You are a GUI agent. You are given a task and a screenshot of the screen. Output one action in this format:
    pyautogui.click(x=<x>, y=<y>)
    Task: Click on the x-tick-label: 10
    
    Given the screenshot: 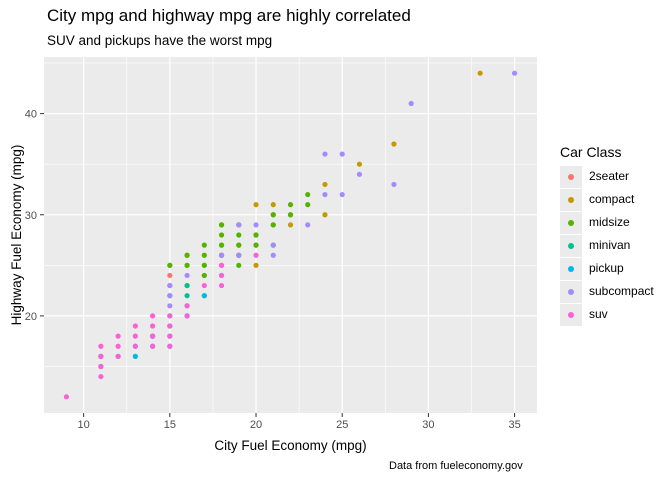 What is the action you would take?
    pyautogui.click(x=84, y=425)
    